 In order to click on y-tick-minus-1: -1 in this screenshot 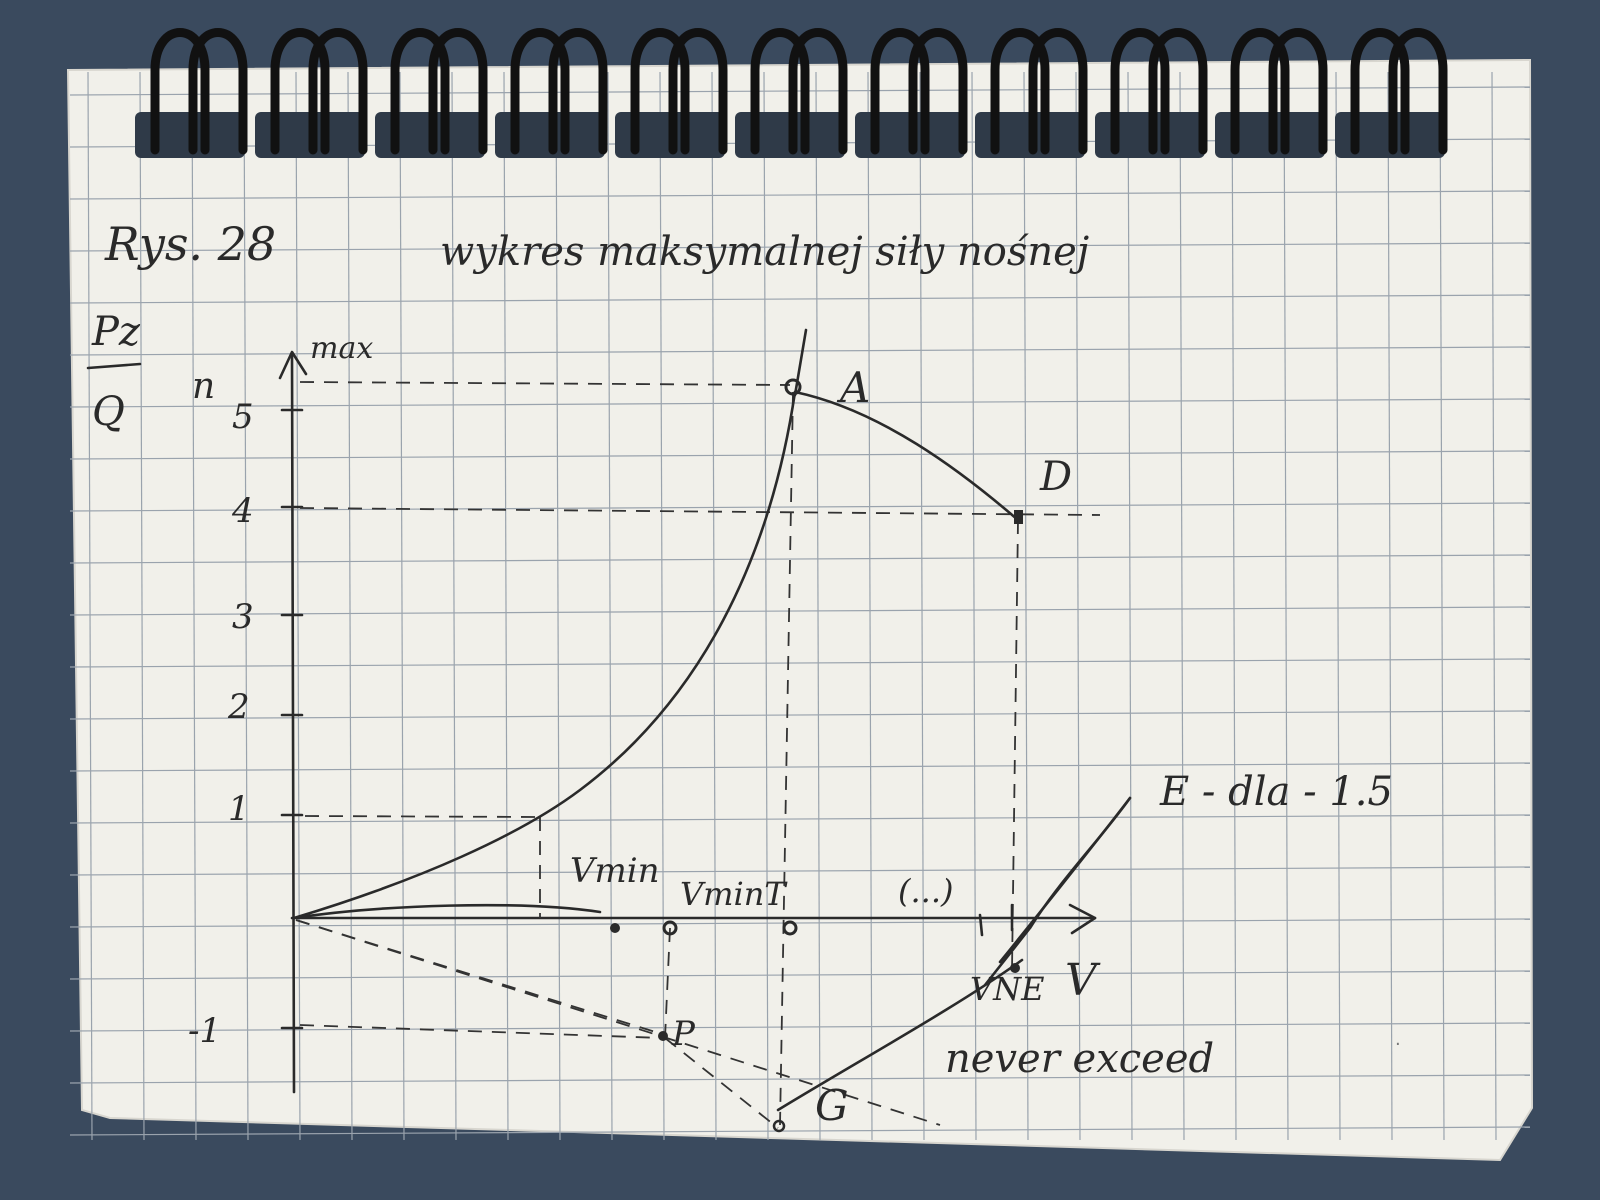, I will do `click(204, 1031)`.